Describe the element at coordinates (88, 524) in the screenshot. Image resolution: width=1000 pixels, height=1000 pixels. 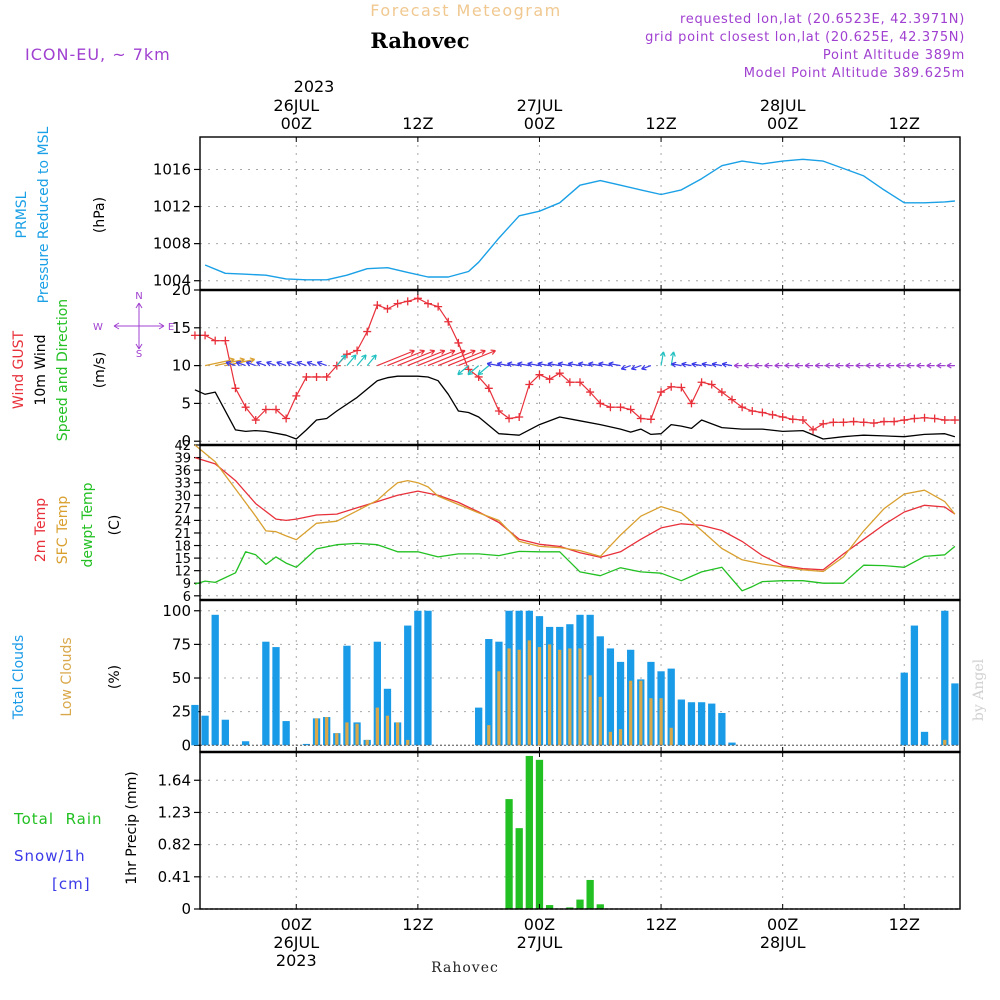
I see `dewpt-label: dewpt Temp` at that location.